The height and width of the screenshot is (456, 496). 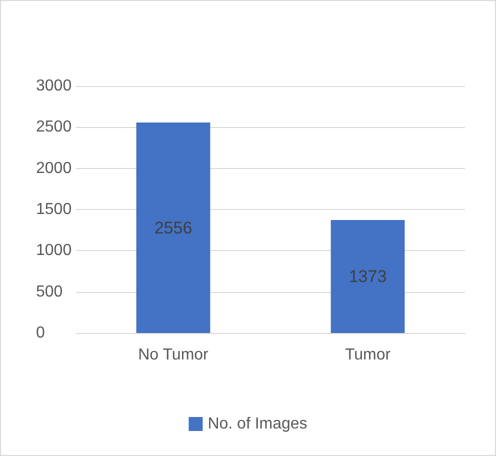 I want to click on data-label: 1373, so click(x=367, y=276).